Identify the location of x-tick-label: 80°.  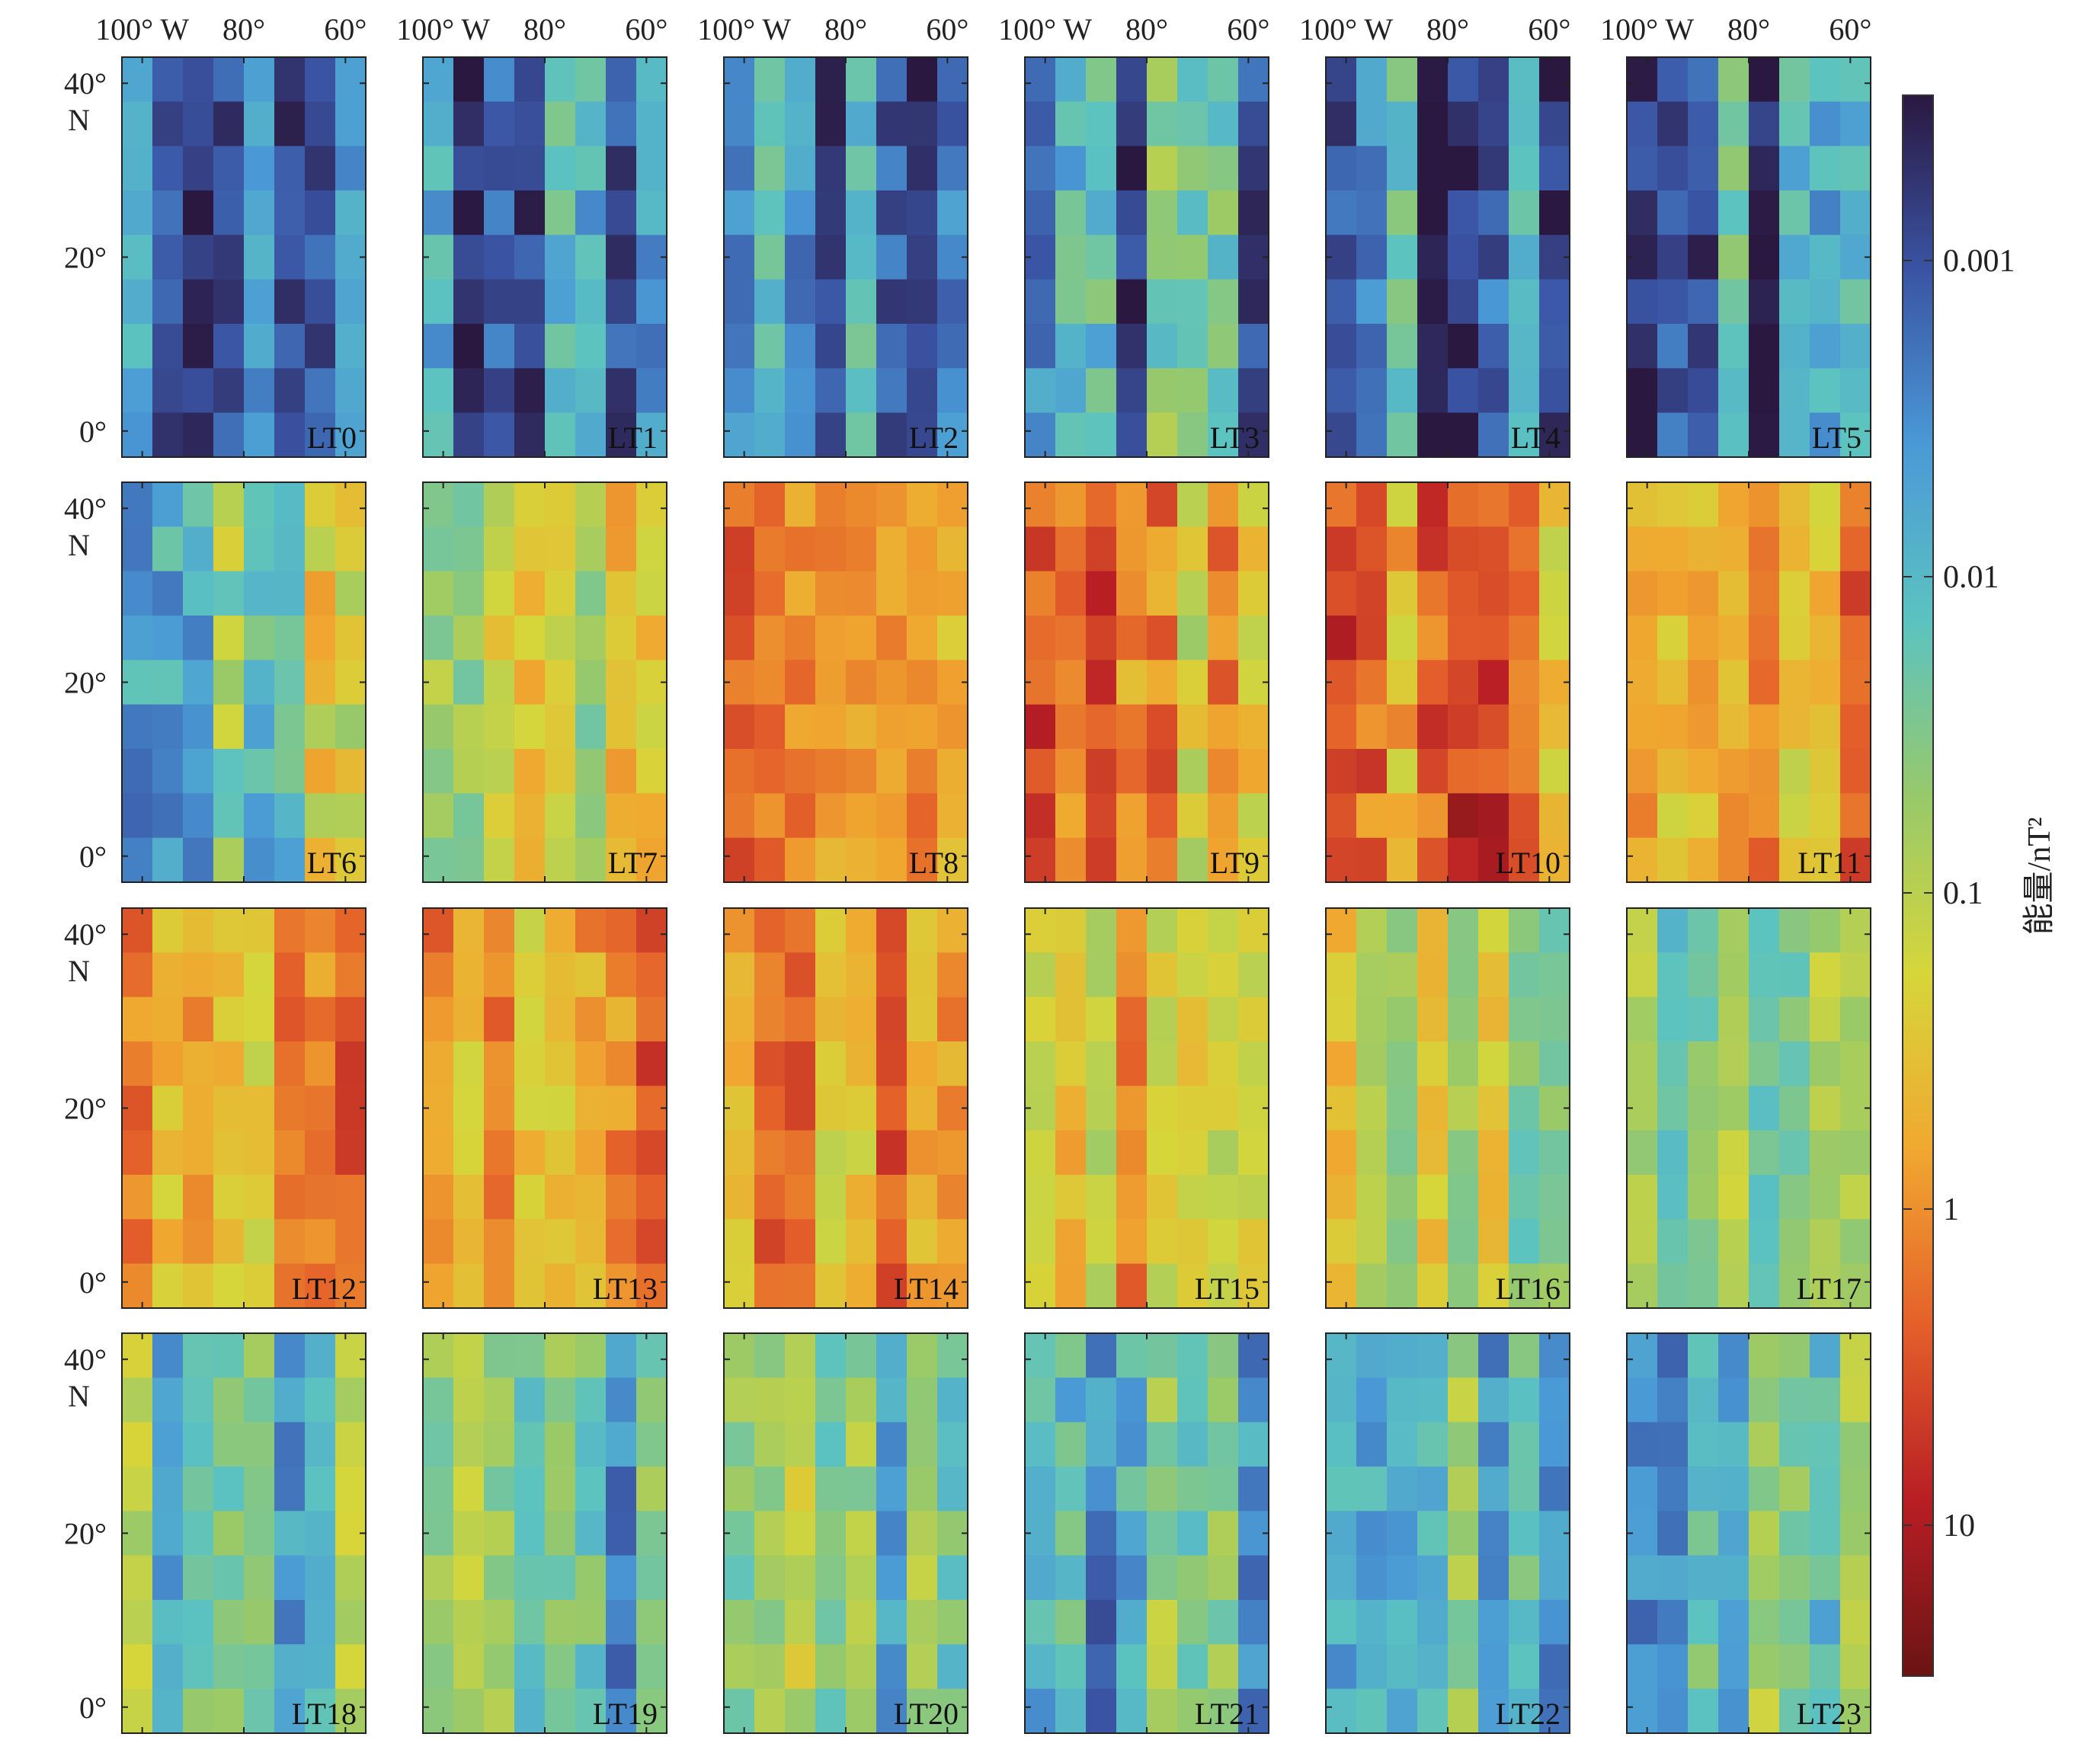
(243, 29).